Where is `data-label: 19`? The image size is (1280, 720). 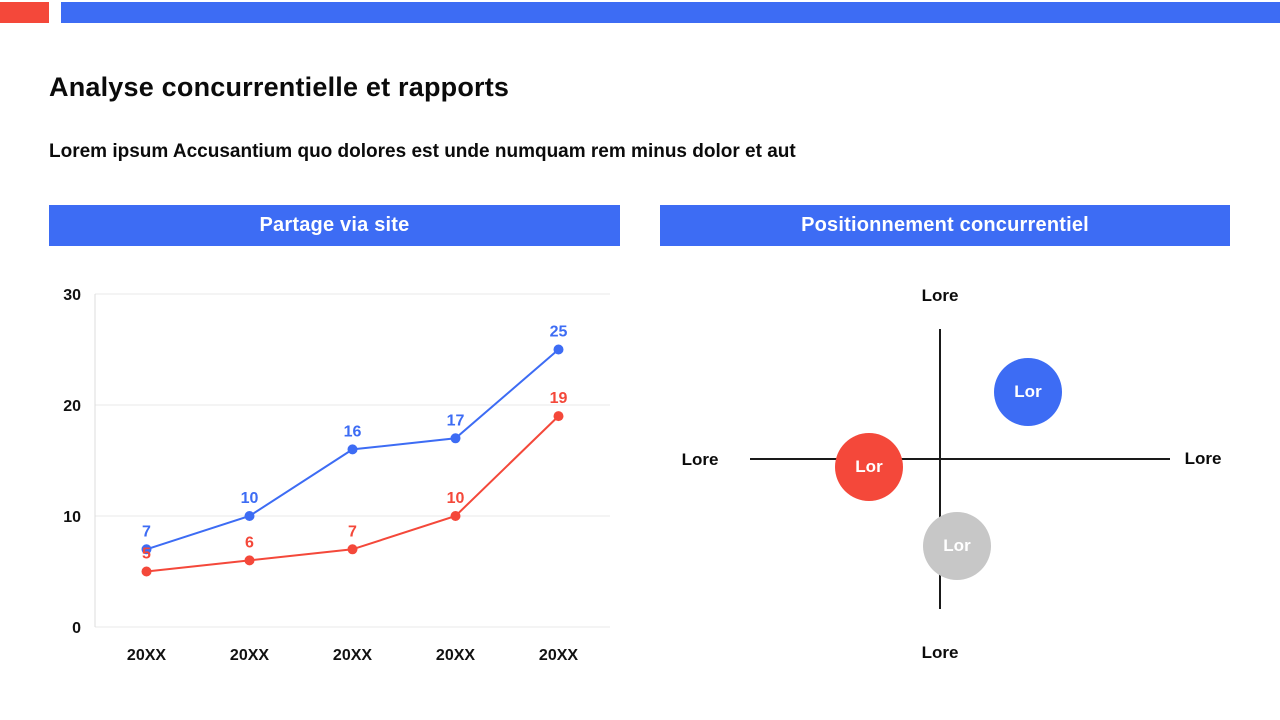 data-label: 19 is located at coordinates (559, 398).